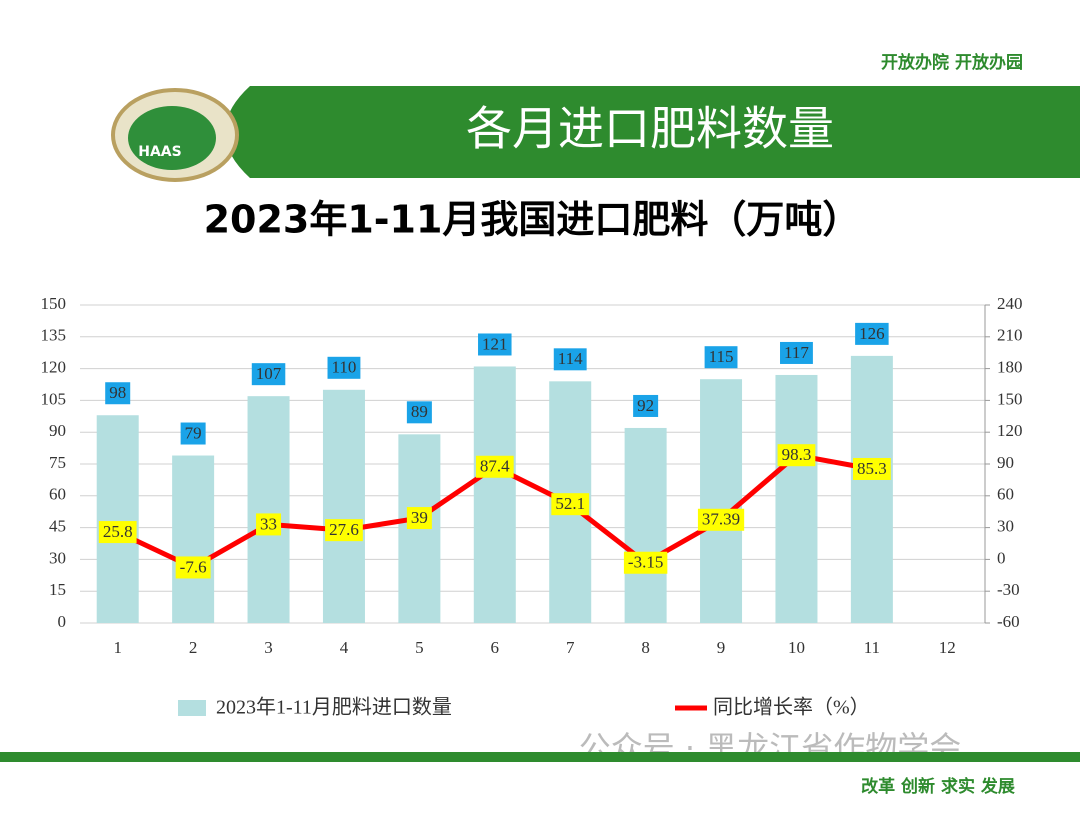  What do you see at coordinates (193, 647) in the screenshot?
I see `x-tick-label: 2` at bounding box center [193, 647].